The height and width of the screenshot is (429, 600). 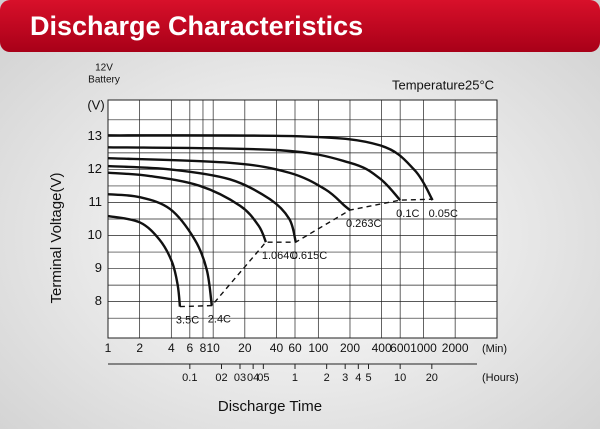 I want to click on x2-tick-label: 5, so click(x=368, y=378).